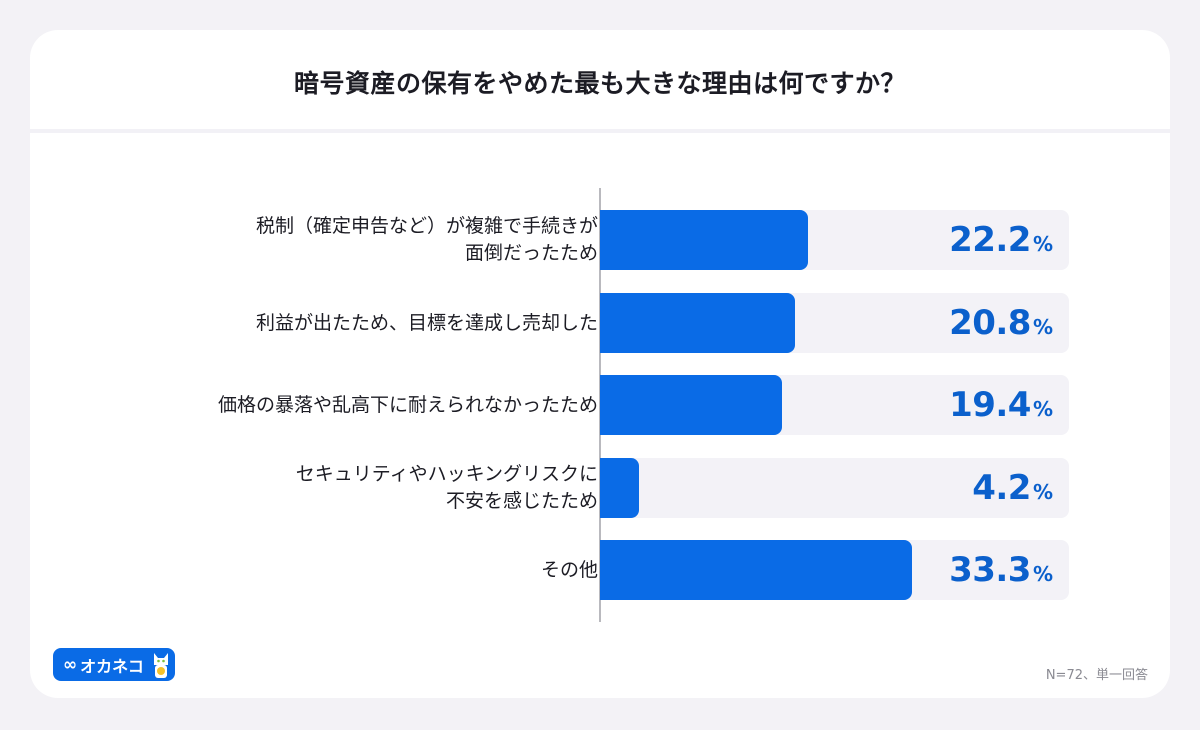 The width and height of the screenshot is (1200, 730). I want to click on value-label: 33.3 %, so click(1001, 570).